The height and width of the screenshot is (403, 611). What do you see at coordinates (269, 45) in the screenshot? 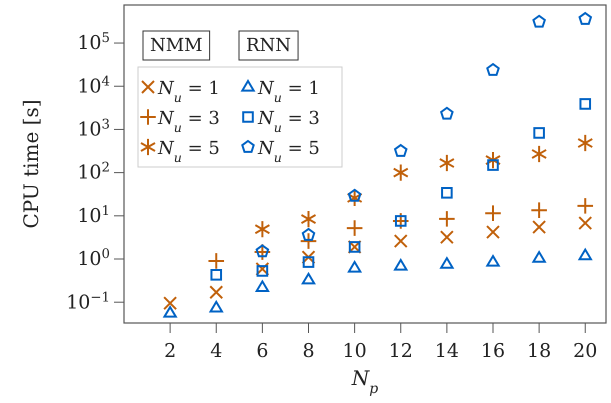
I see `annotation: RNN` at bounding box center [269, 45].